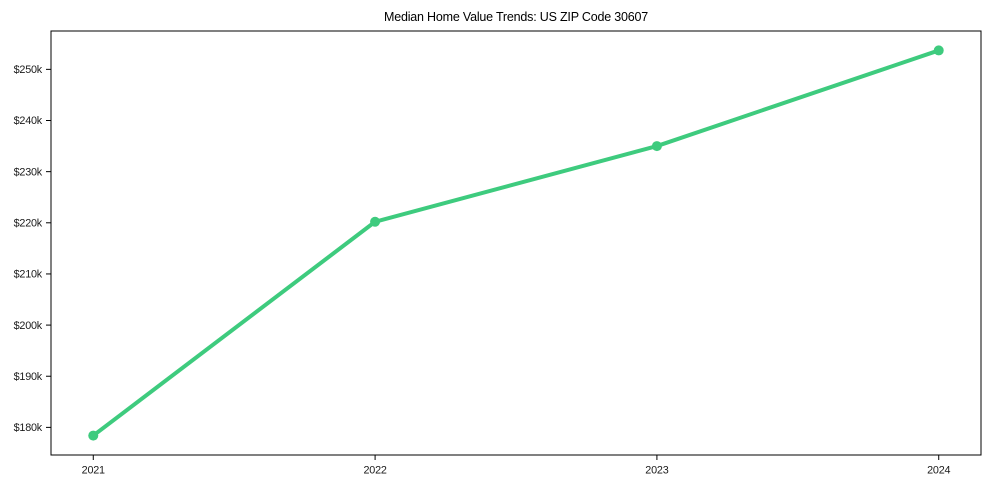 The width and height of the screenshot is (990, 490). What do you see at coordinates (28, 172) in the screenshot?
I see `y-tick-label: $230k` at bounding box center [28, 172].